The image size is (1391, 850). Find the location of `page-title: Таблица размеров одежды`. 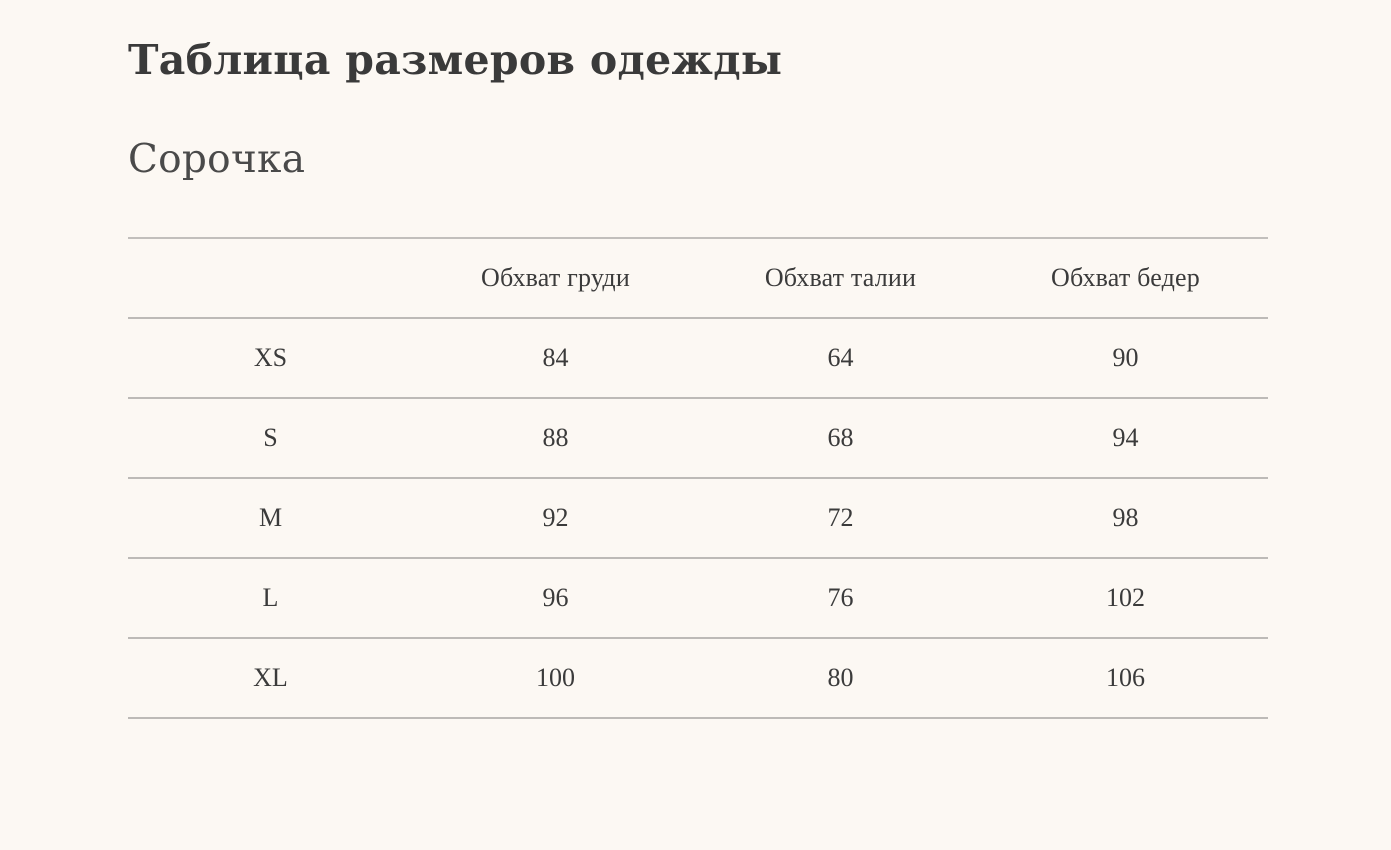

page-title: Таблица размеров одежды is located at coordinates (455, 60).